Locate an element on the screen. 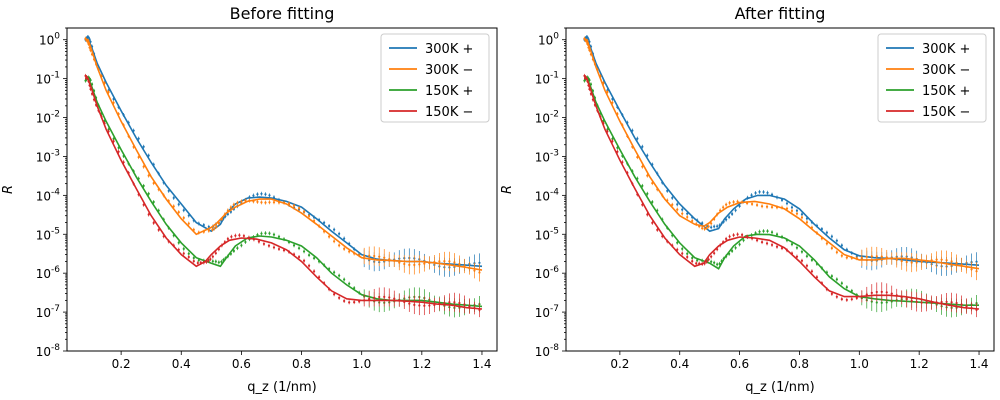  y-axis-label: R is located at coordinates (507, 189).